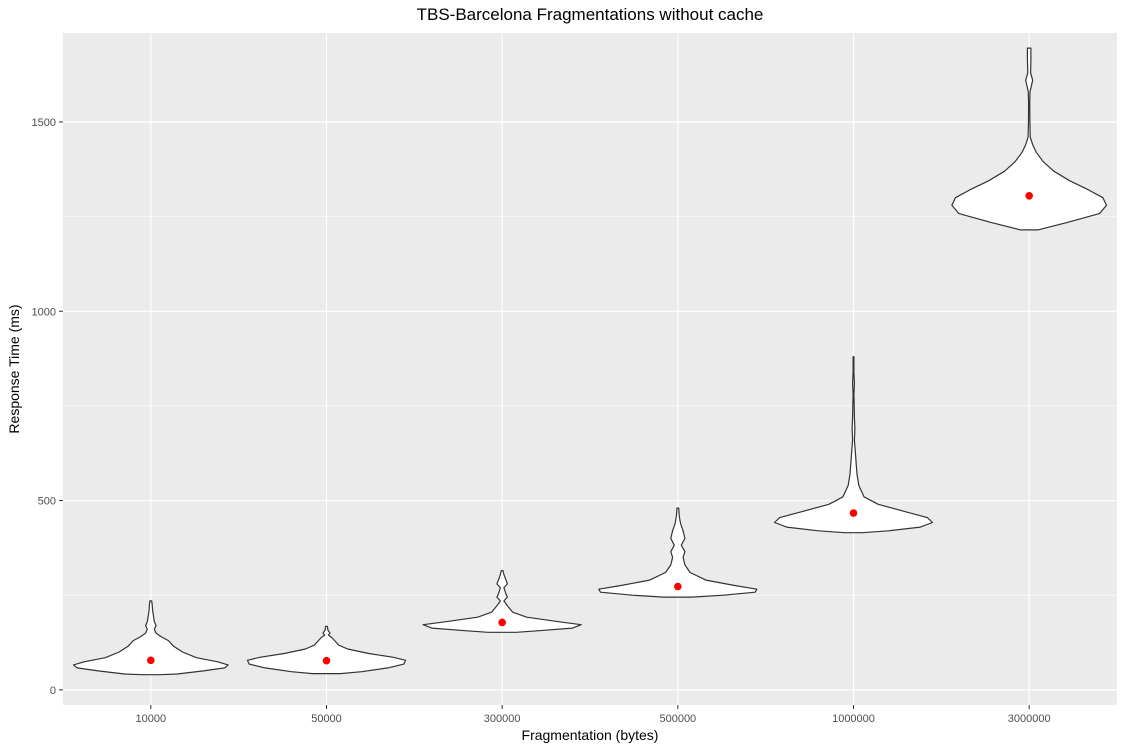 The width and height of the screenshot is (1124, 756). Describe the element at coordinates (677, 719) in the screenshot. I see `x-tick-label: 500000` at that location.